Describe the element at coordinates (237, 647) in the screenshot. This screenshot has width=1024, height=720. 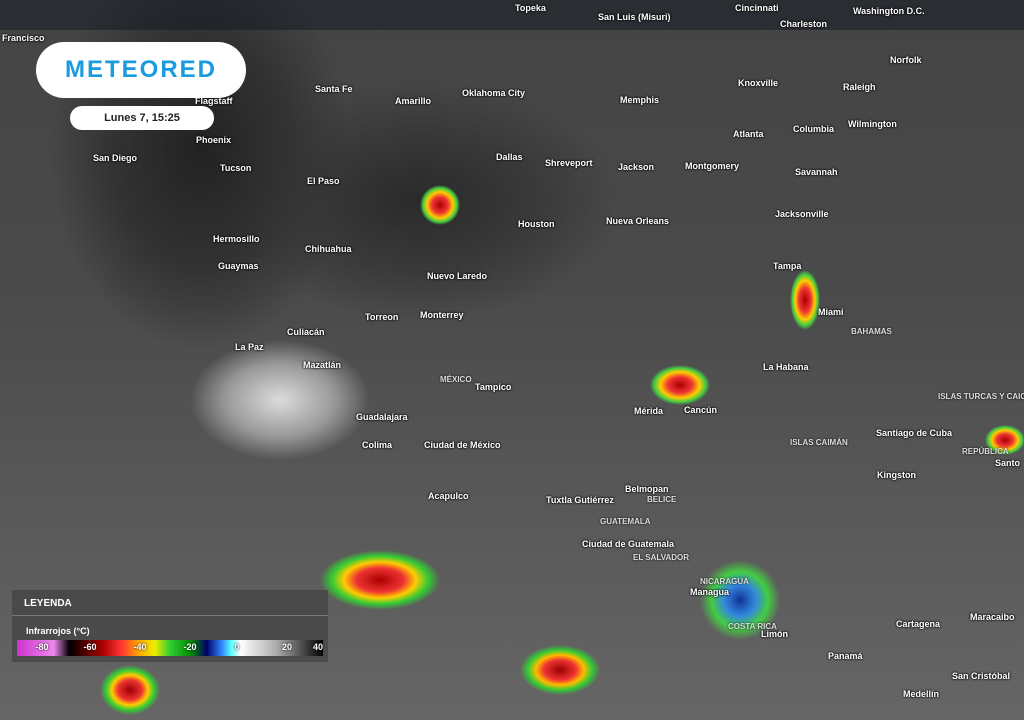
I see `legend-tick: 0` at that location.